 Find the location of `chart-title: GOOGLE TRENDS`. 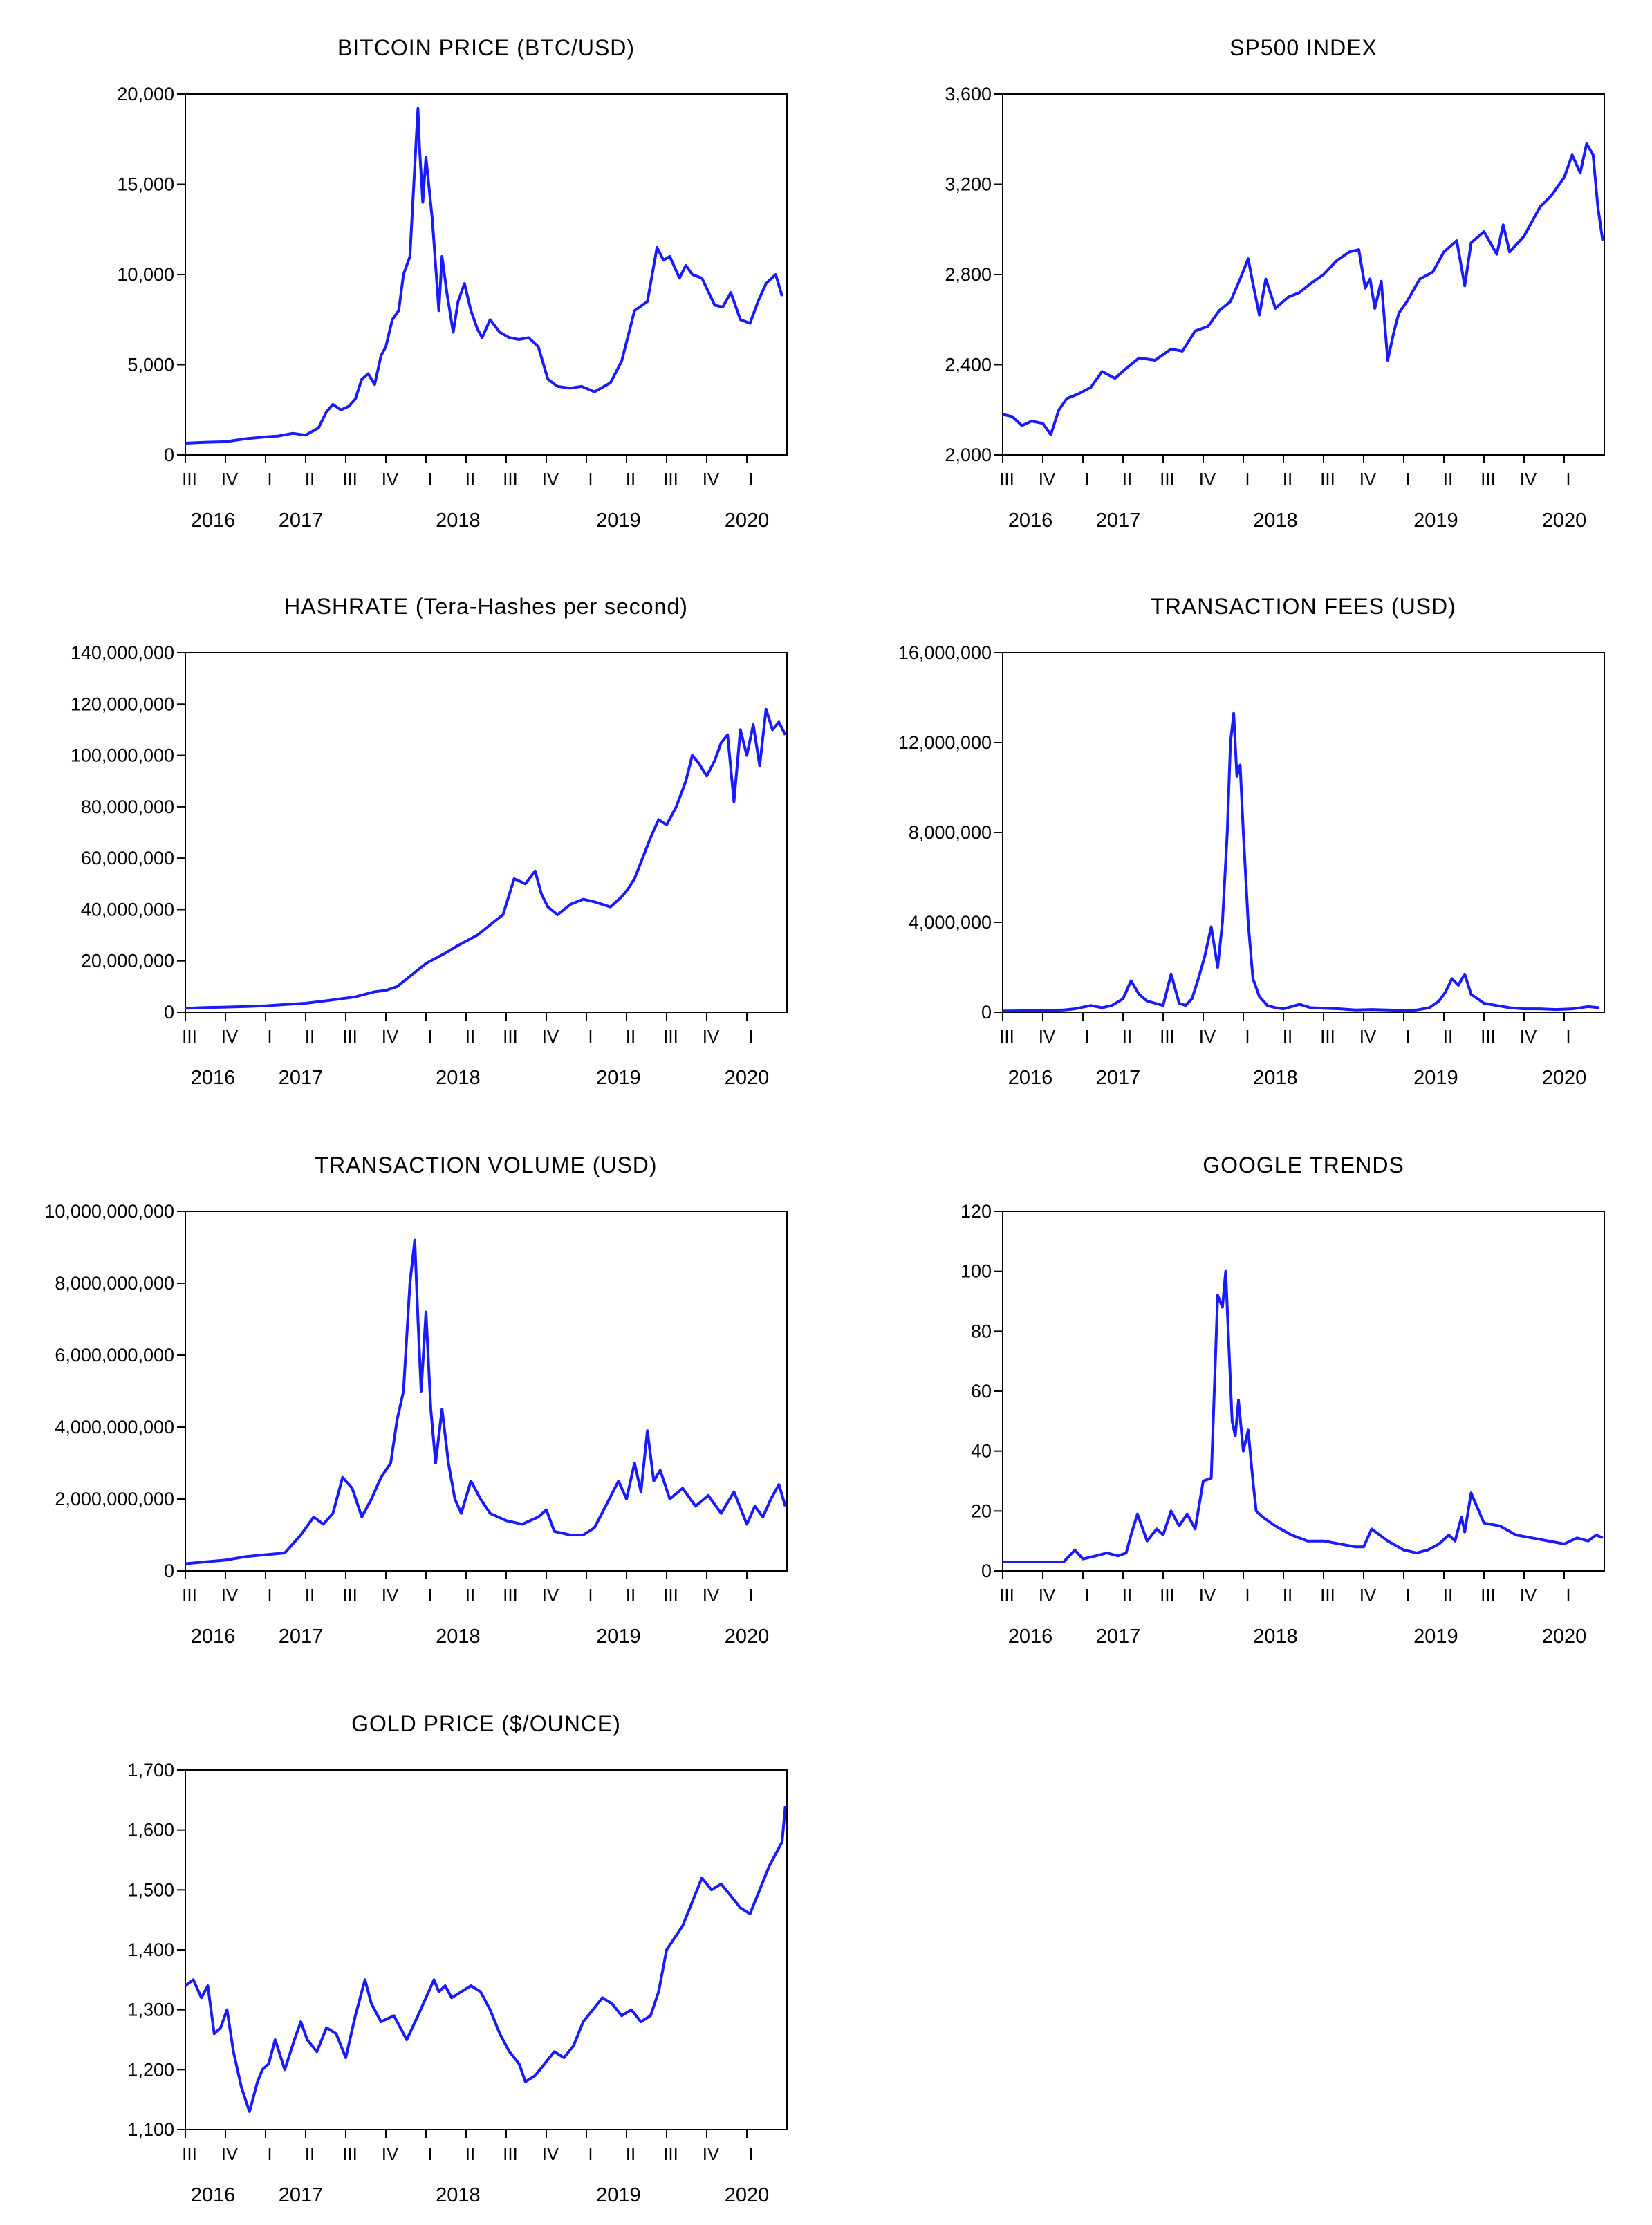

chart-title: GOOGLE TRENDS is located at coordinates (1303, 1165).